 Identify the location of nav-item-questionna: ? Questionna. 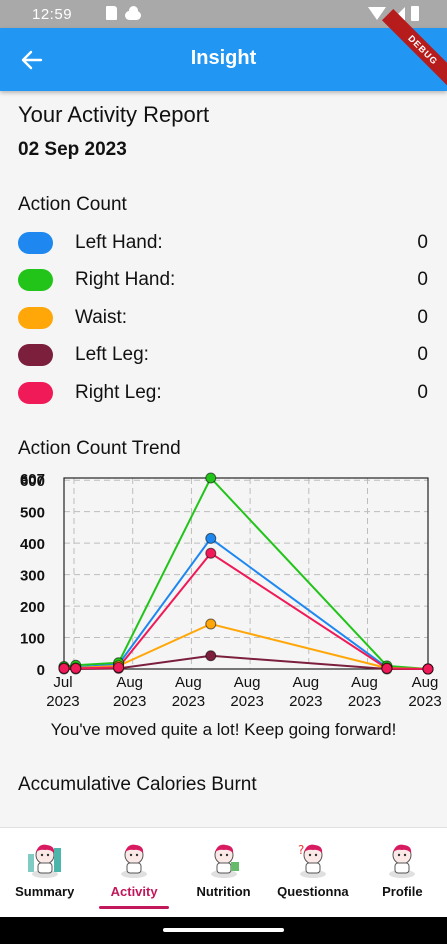
(312, 872).